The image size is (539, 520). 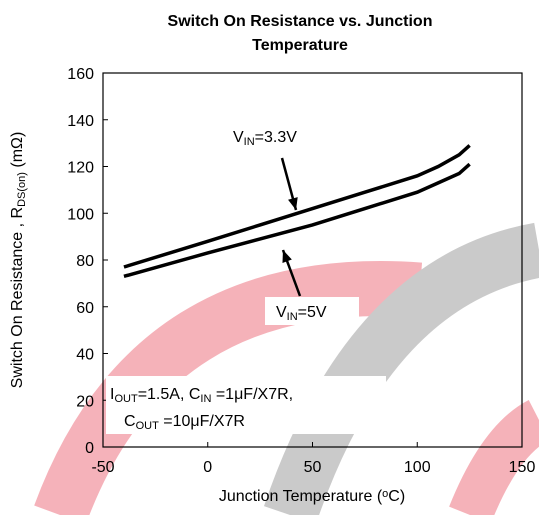 What do you see at coordinates (522, 467) in the screenshot?
I see `x-tick-label: 150` at bounding box center [522, 467].